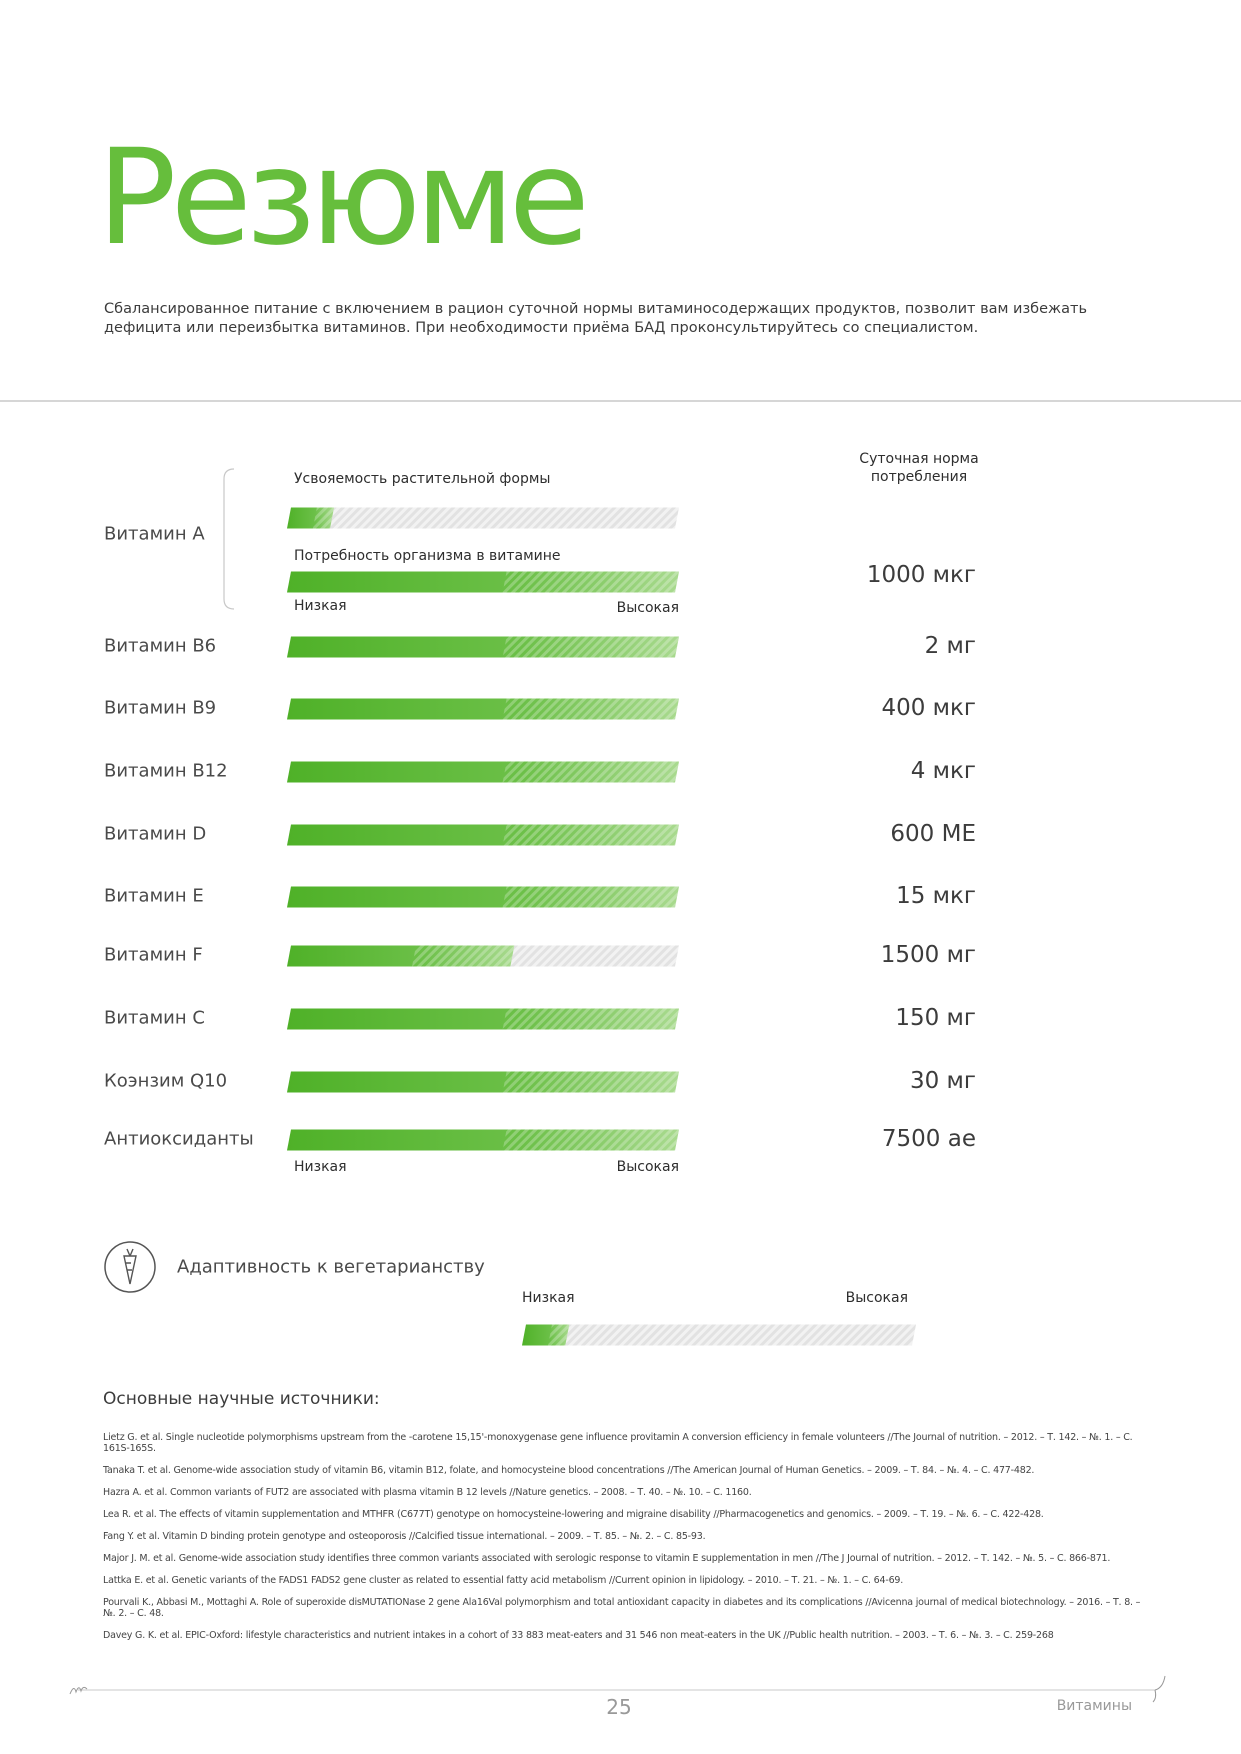 Image resolution: width=1241 pixels, height=1754 pixels. What do you see at coordinates (154, 1018) in the screenshot?
I see `row-label: Витамин С` at bounding box center [154, 1018].